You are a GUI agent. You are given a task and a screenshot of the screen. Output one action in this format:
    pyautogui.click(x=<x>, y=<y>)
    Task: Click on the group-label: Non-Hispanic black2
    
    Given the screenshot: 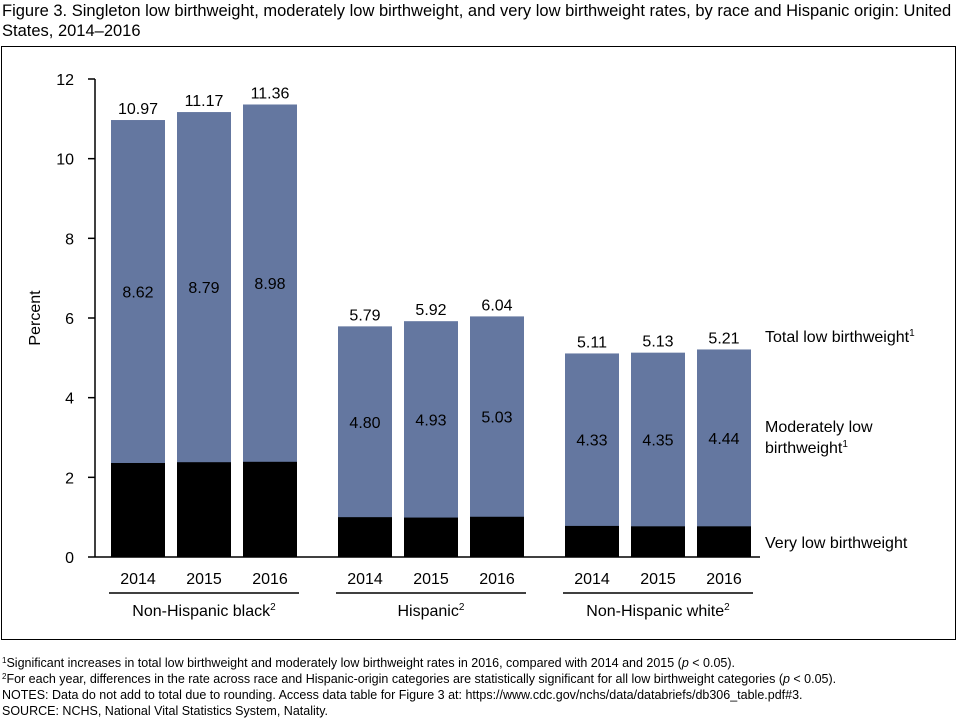 What is the action you would take?
    pyautogui.click(x=204, y=611)
    